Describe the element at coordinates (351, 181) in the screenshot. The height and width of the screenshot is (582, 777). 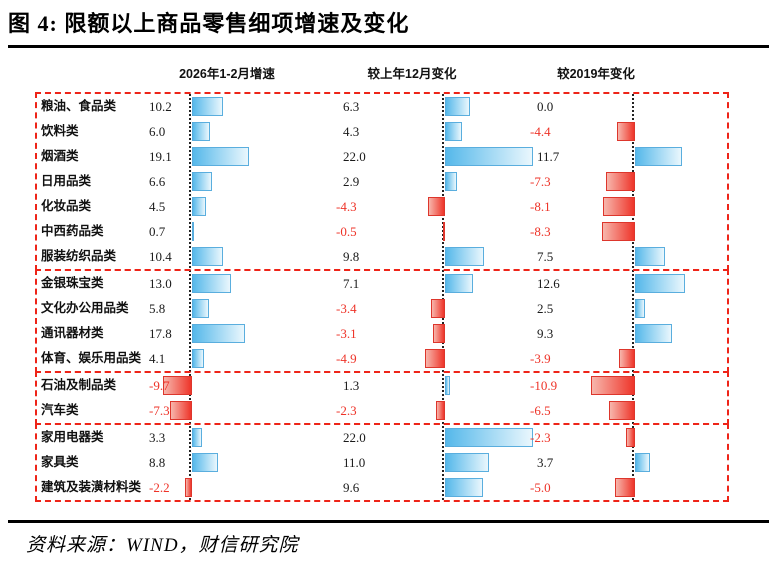
I see `value-label-col2: 2.9` at that location.